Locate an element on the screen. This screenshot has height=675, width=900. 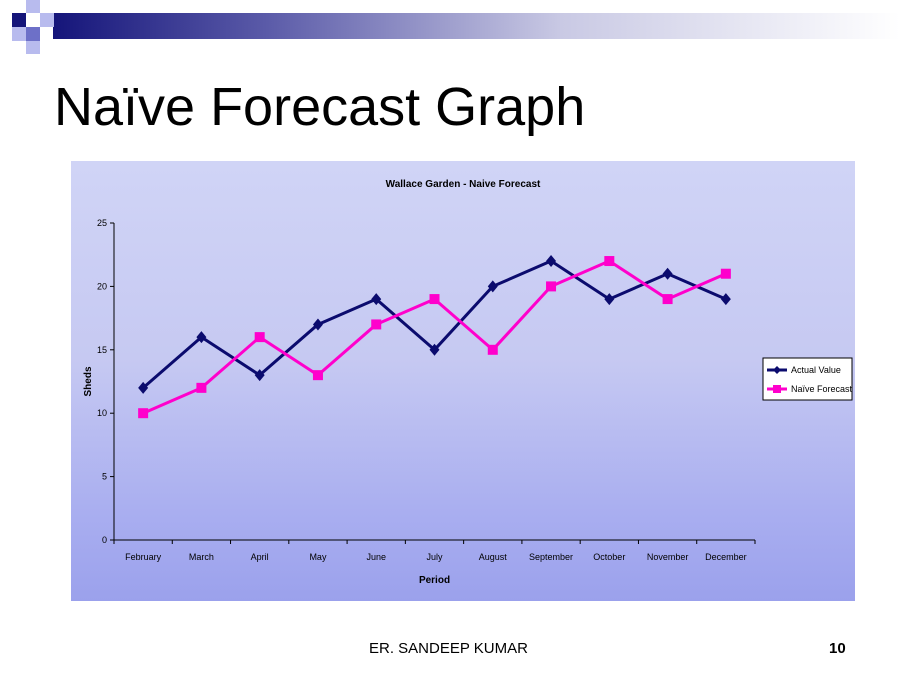
chart-title: Wallace Garden - Naive Forecast is located at coordinates (463, 184).